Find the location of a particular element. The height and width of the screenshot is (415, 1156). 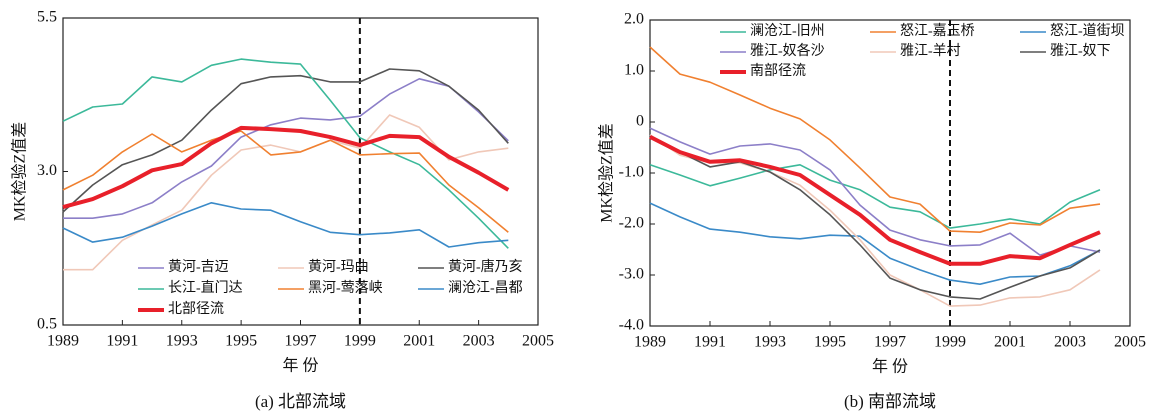

legend-label: 黄河-吉迈 is located at coordinates (198, 266).